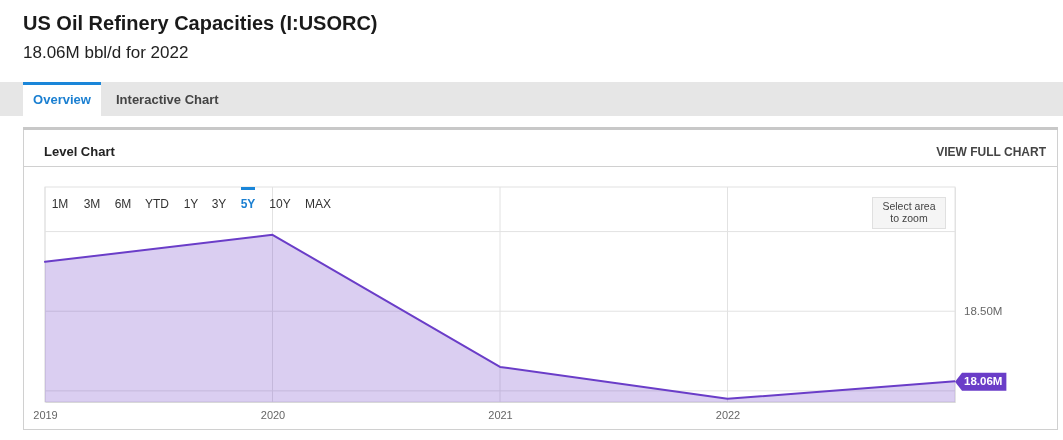  What do you see at coordinates (106, 52) in the screenshot?
I see `chart-subtitle: 18.06M bbl/d for 2022` at bounding box center [106, 52].